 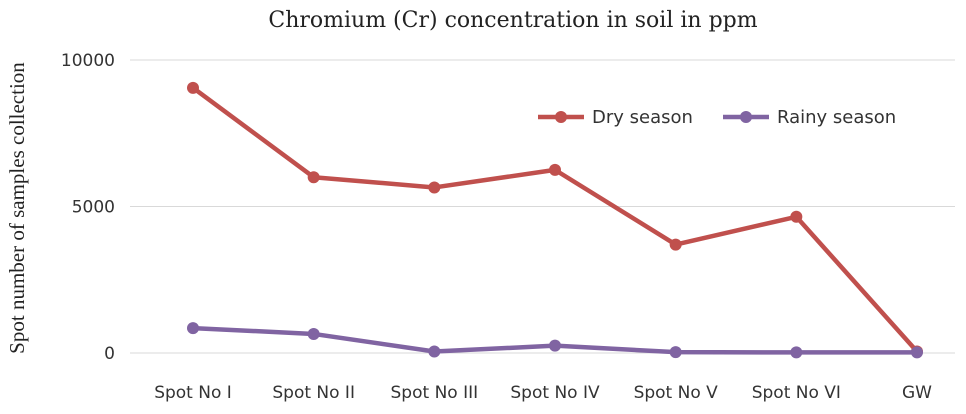 What do you see at coordinates (717, 117) in the screenshot?
I see `legend: Dry season Rainy season` at bounding box center [717, 117].